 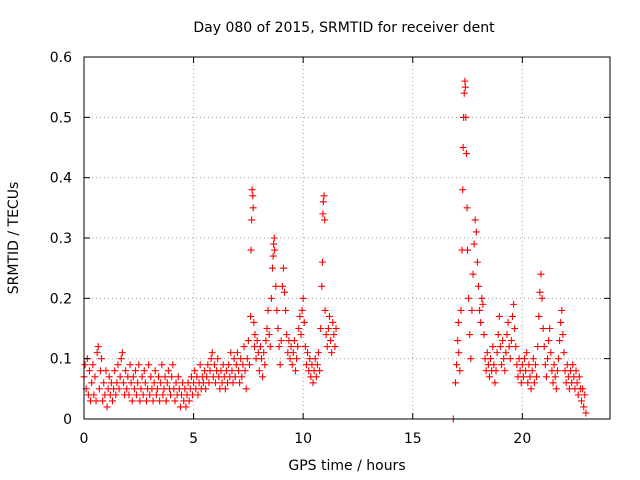 I want to click on y-tick-label: 0.3, so click(x=61, y=239).